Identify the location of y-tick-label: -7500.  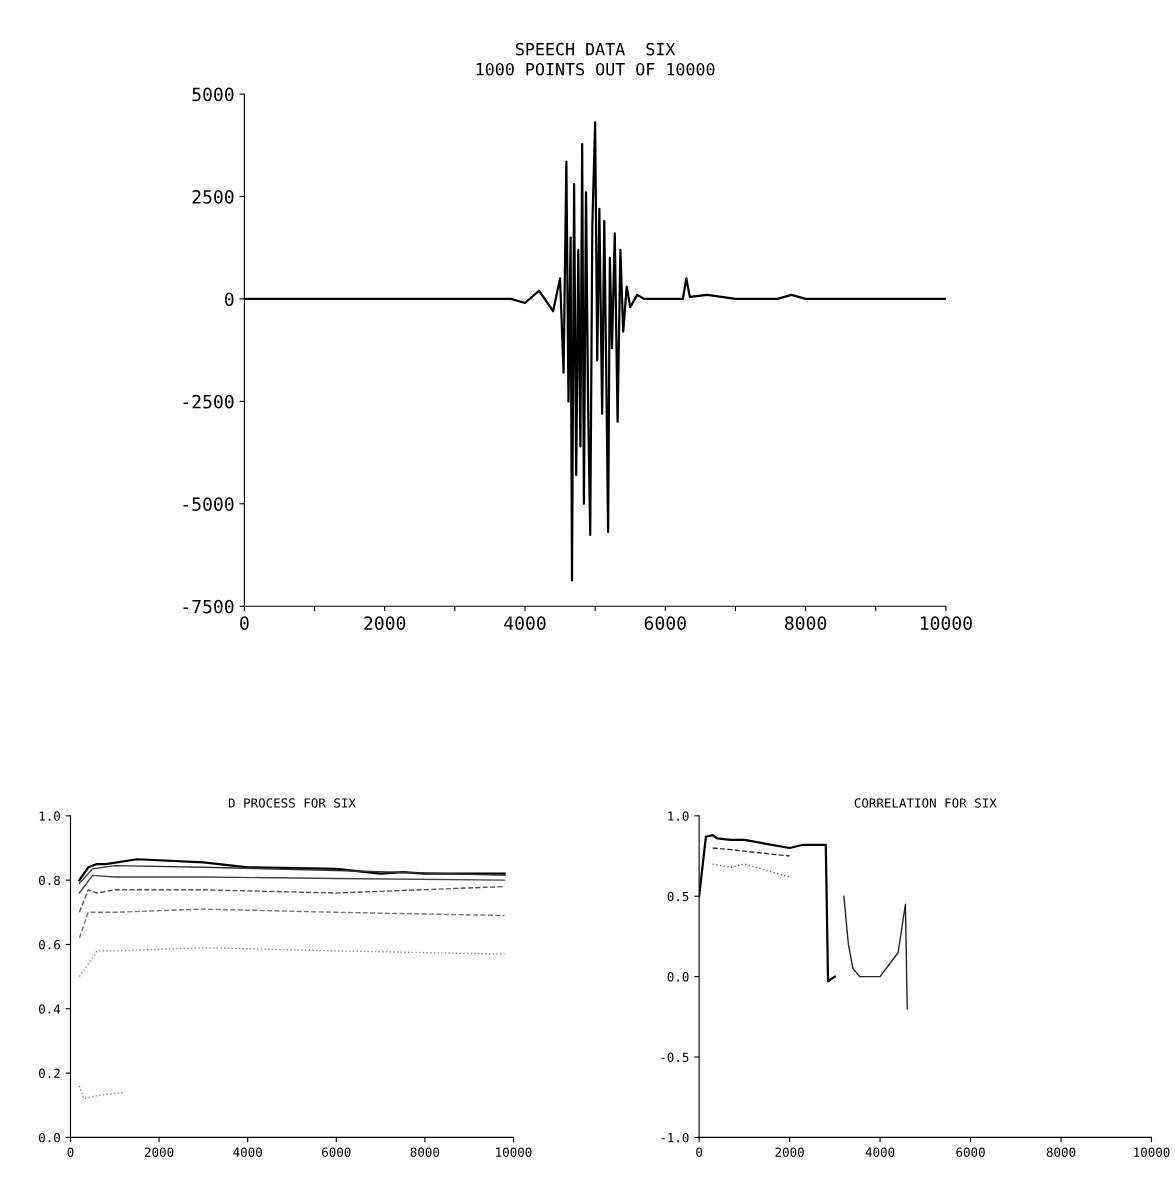
(208, 606).